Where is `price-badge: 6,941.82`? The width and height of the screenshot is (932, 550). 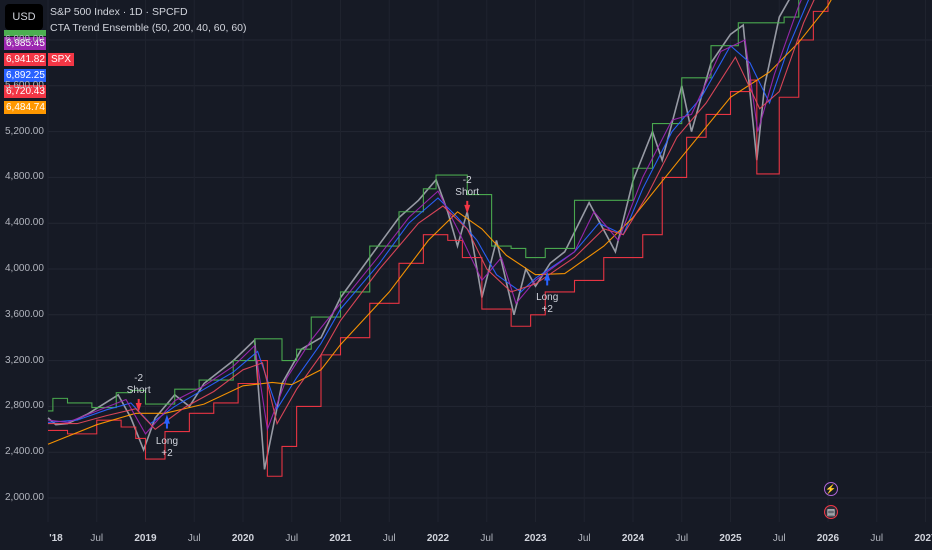 price-badge: 6,941.82 is located at coordinates (25, 59).